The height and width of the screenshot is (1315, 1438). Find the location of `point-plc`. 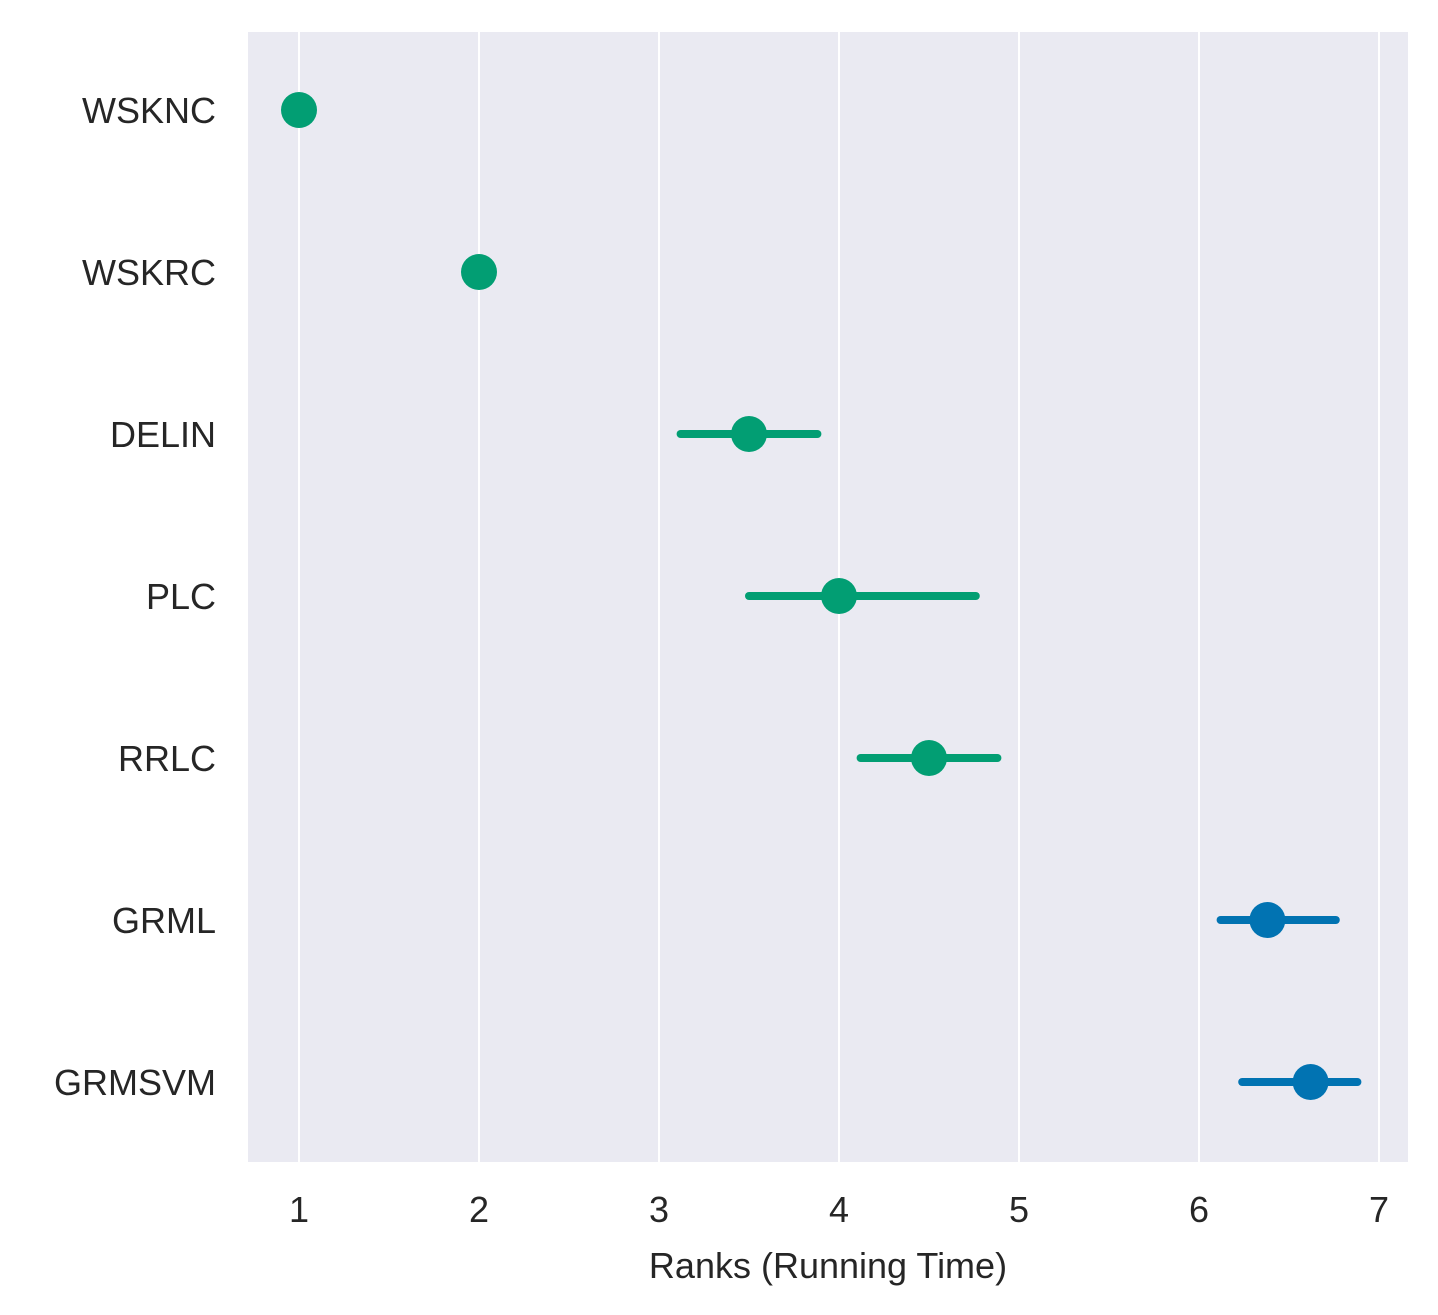

point-plc is located at coordinates (839, 596).